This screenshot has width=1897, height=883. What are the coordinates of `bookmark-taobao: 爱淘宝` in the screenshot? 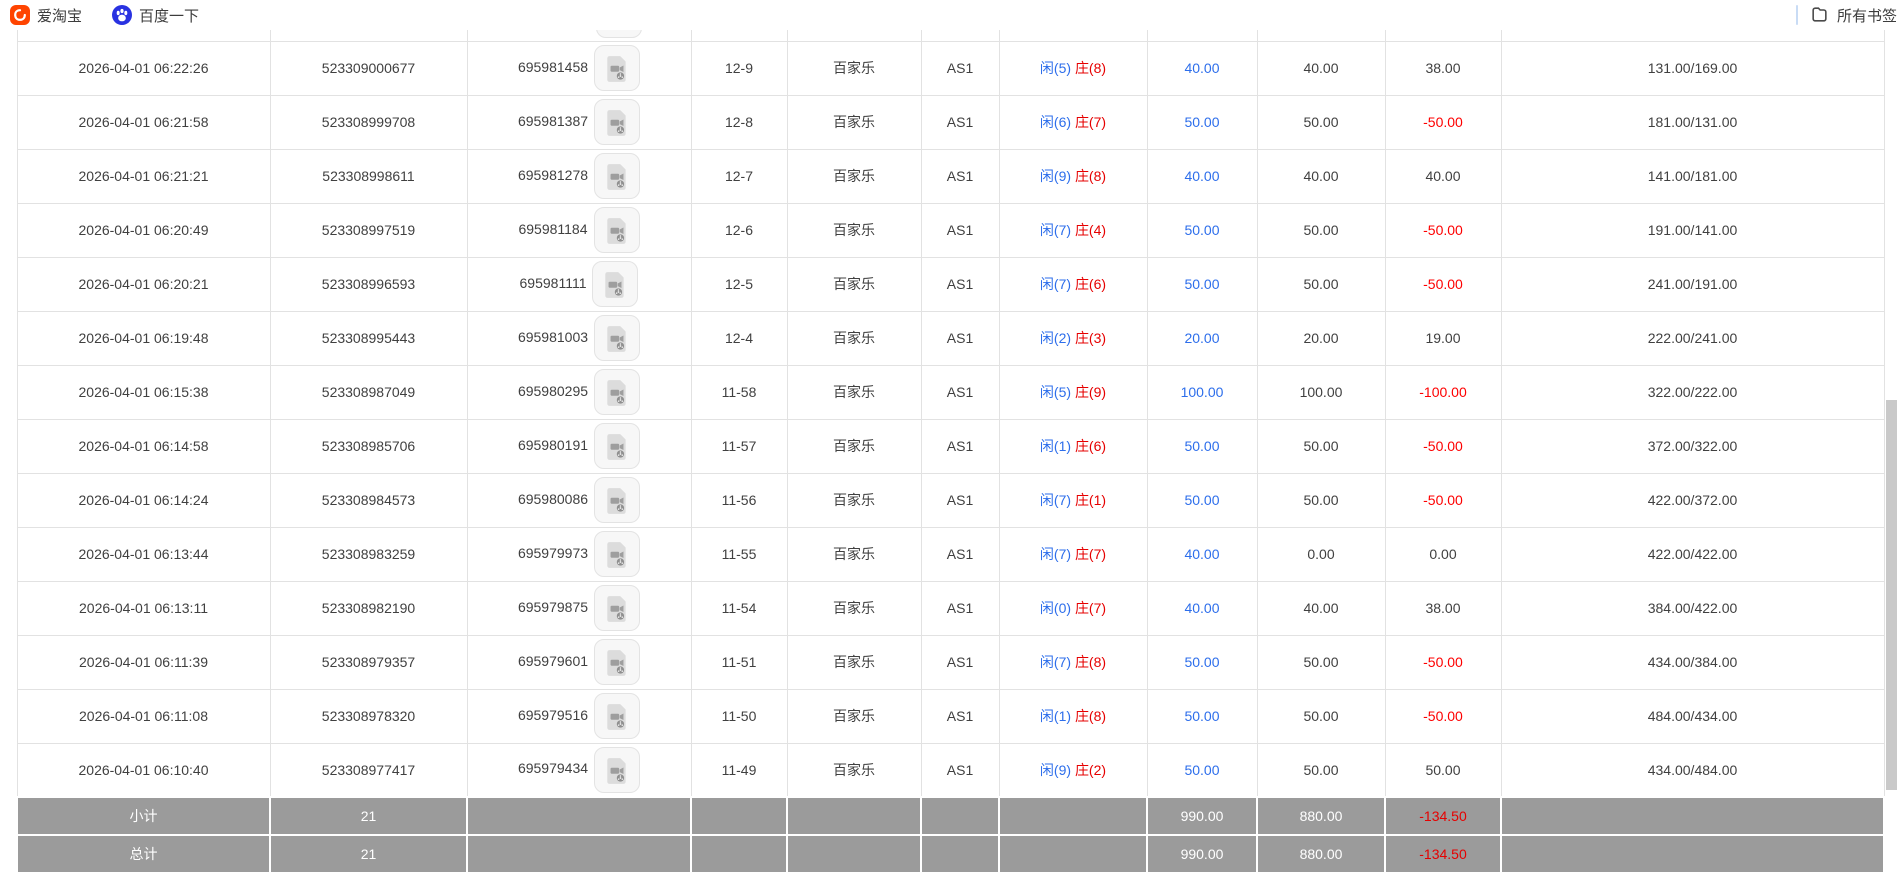 It's located at (46, 15).